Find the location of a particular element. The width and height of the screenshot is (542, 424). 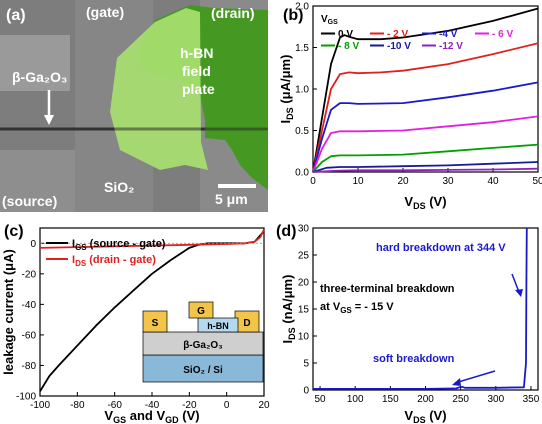

inset-gate is located at coordinates (201, 310).